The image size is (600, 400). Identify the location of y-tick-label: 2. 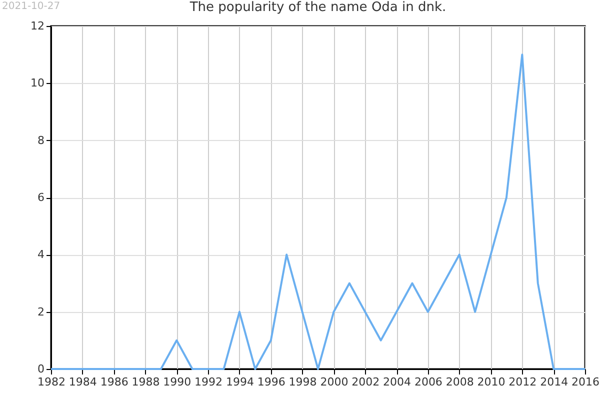
(41, 311).